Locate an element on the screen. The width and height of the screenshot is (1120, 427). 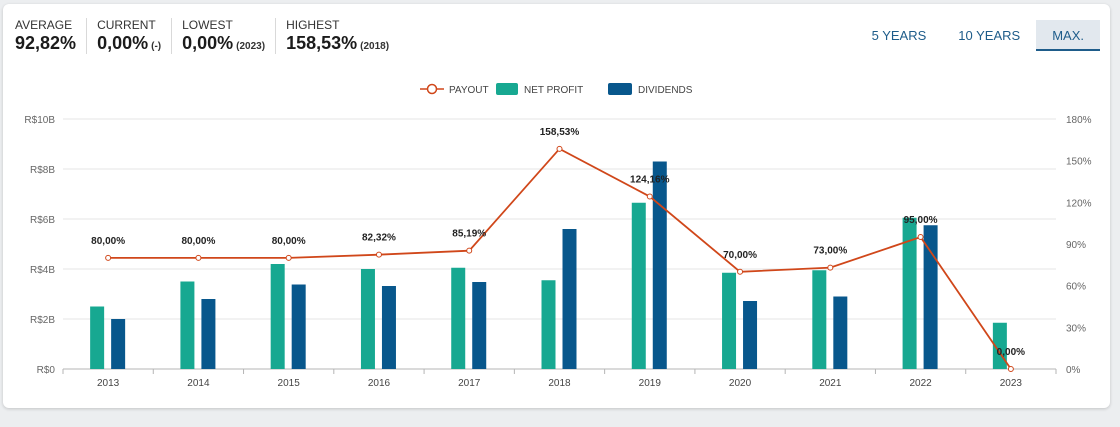
period-10-years-button: 10 YEARS is located at coordinates (989, 35).